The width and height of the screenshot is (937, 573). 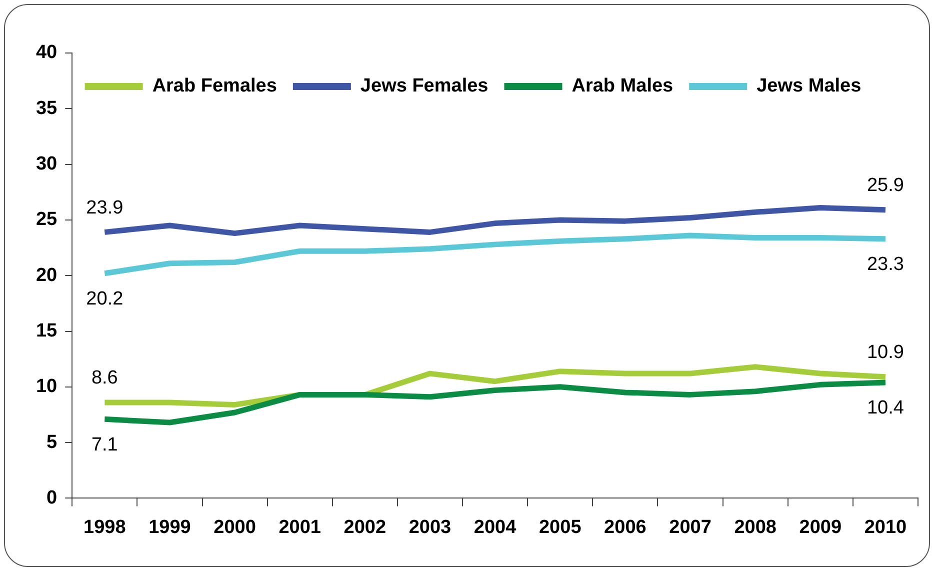 What do you see at coordinates (105, 207) in the screenshot?
I see `data-label: 23.9` at bounding box center [105, 207].